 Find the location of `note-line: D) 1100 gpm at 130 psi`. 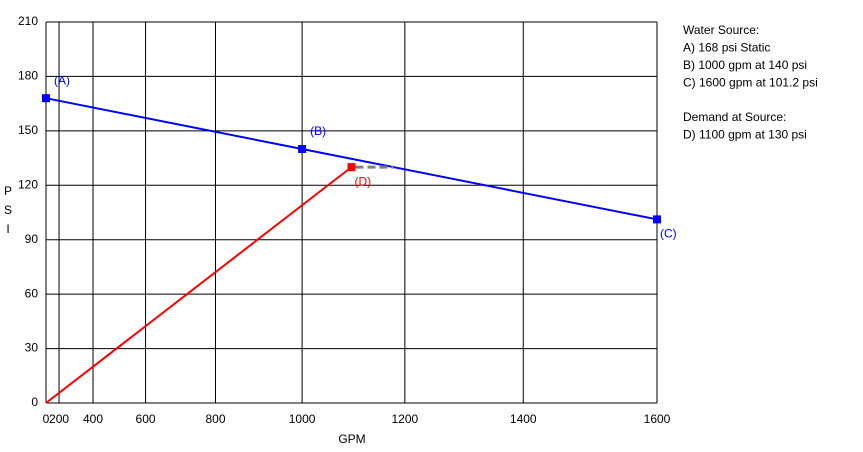

note-line: D) 1100 gpm at 130 psi is located at coordinates (745, 135).